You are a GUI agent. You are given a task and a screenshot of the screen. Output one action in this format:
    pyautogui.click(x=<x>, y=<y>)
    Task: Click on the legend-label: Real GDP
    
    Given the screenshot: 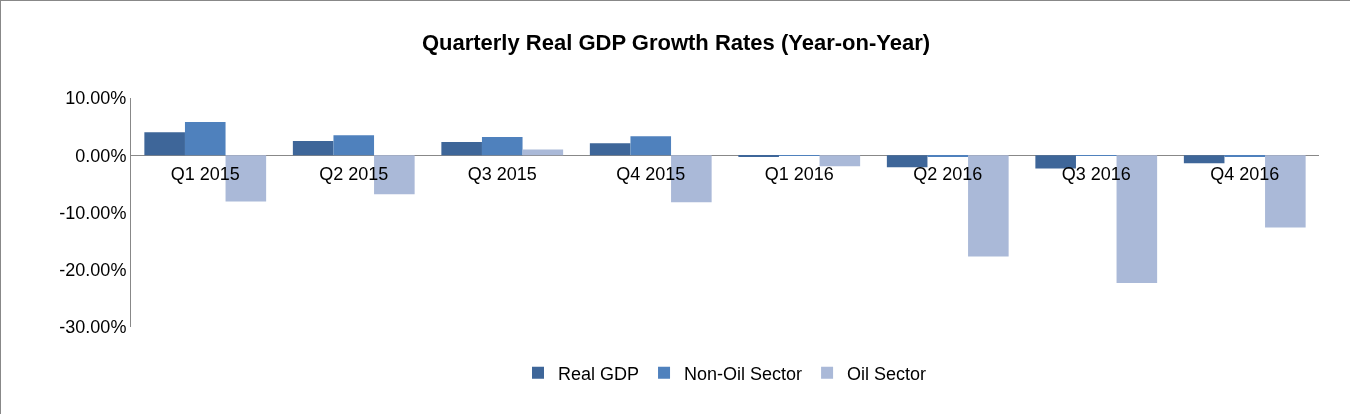 What is the action you would take?
    pyautogui.click(x=599, y=373)
    